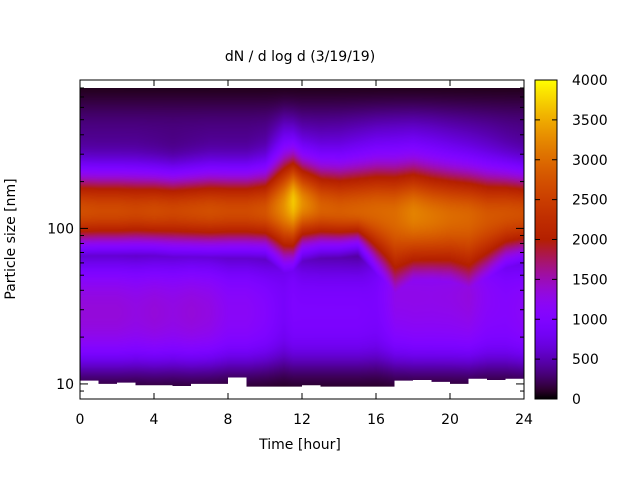  I want to click on colorbar-tick-label: 3500, so click(590, 121).